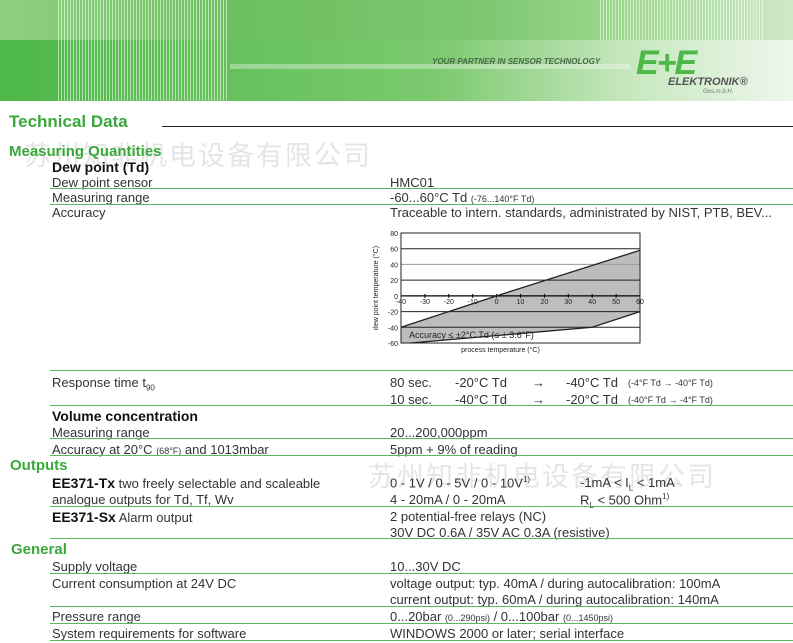 The image size is (793, 643). What do you see at coordinates (103, 384) in the screenshot?
I see `response-label: Response time t90` at bounding box center [103, 384].